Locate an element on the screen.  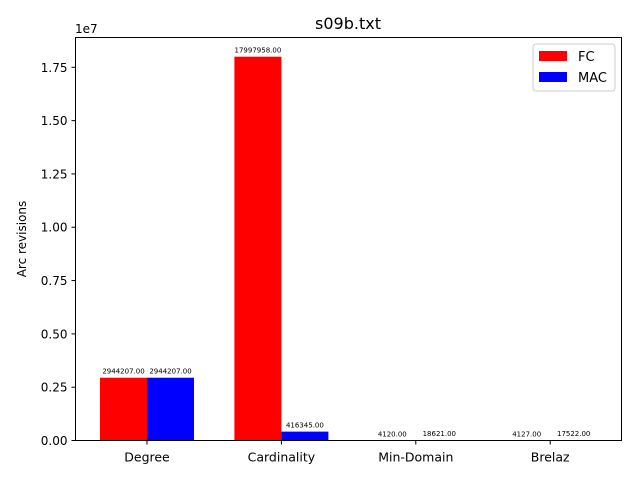
x-axis: Degree Cardinality Min-Domain Brelaz is located at coordinates (347, 452).